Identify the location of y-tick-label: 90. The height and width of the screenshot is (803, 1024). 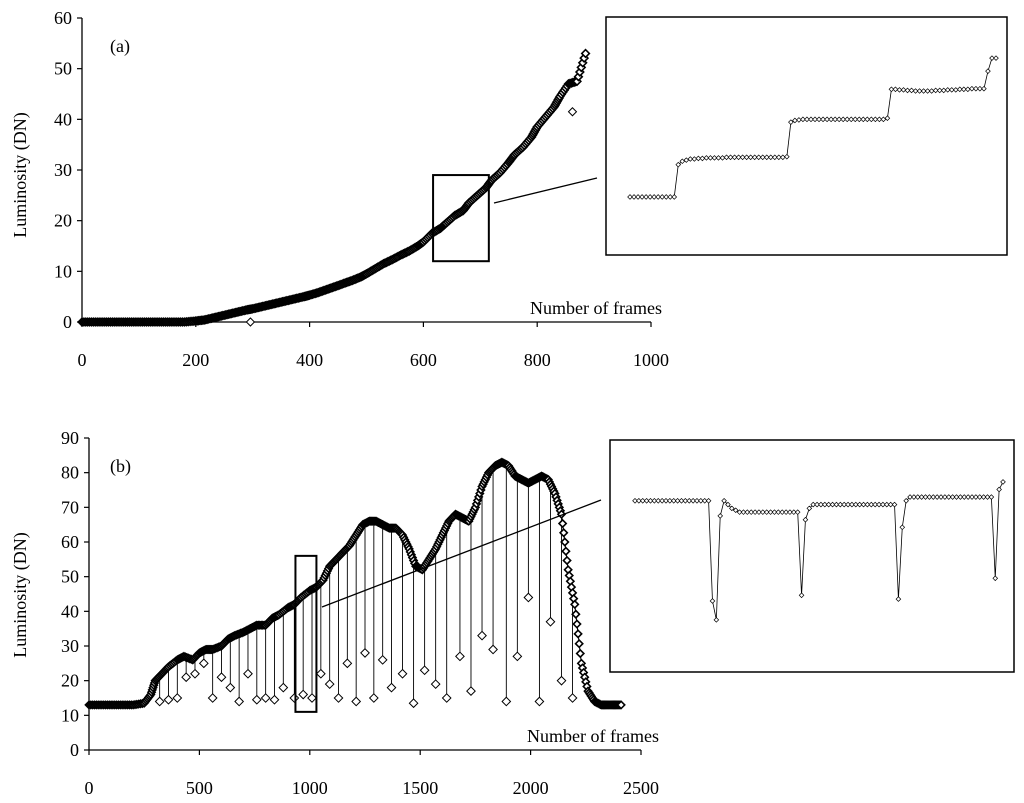
(70, 438).